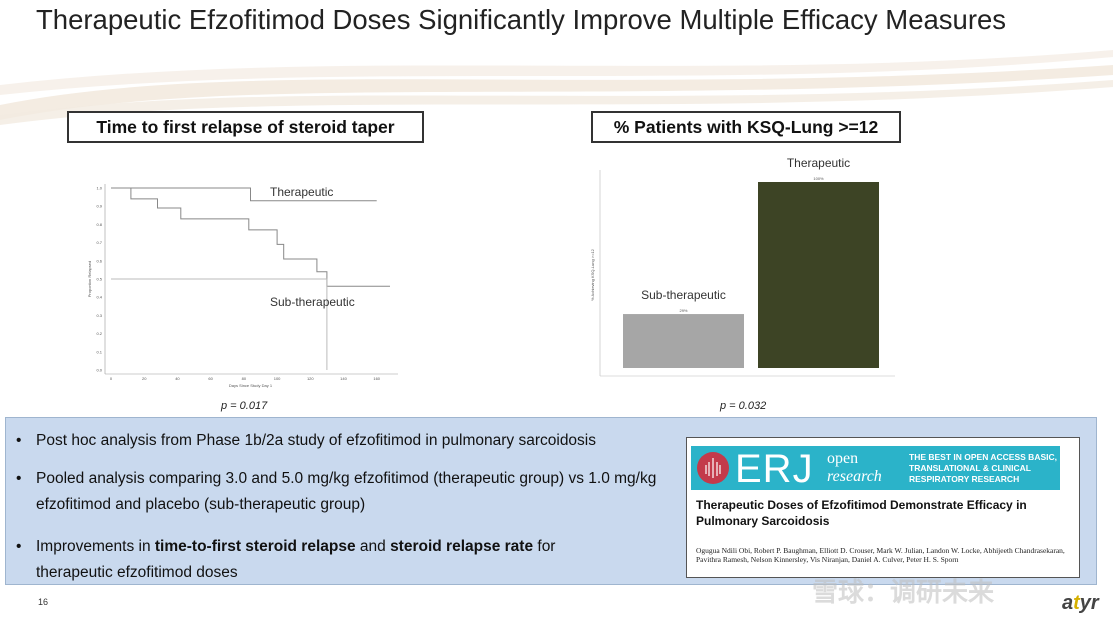 The height and width of the screenshot is (624, 1113). Describe the element at coordinates (43, 602) in the screenshot. I see `page-number: 16` at that location.